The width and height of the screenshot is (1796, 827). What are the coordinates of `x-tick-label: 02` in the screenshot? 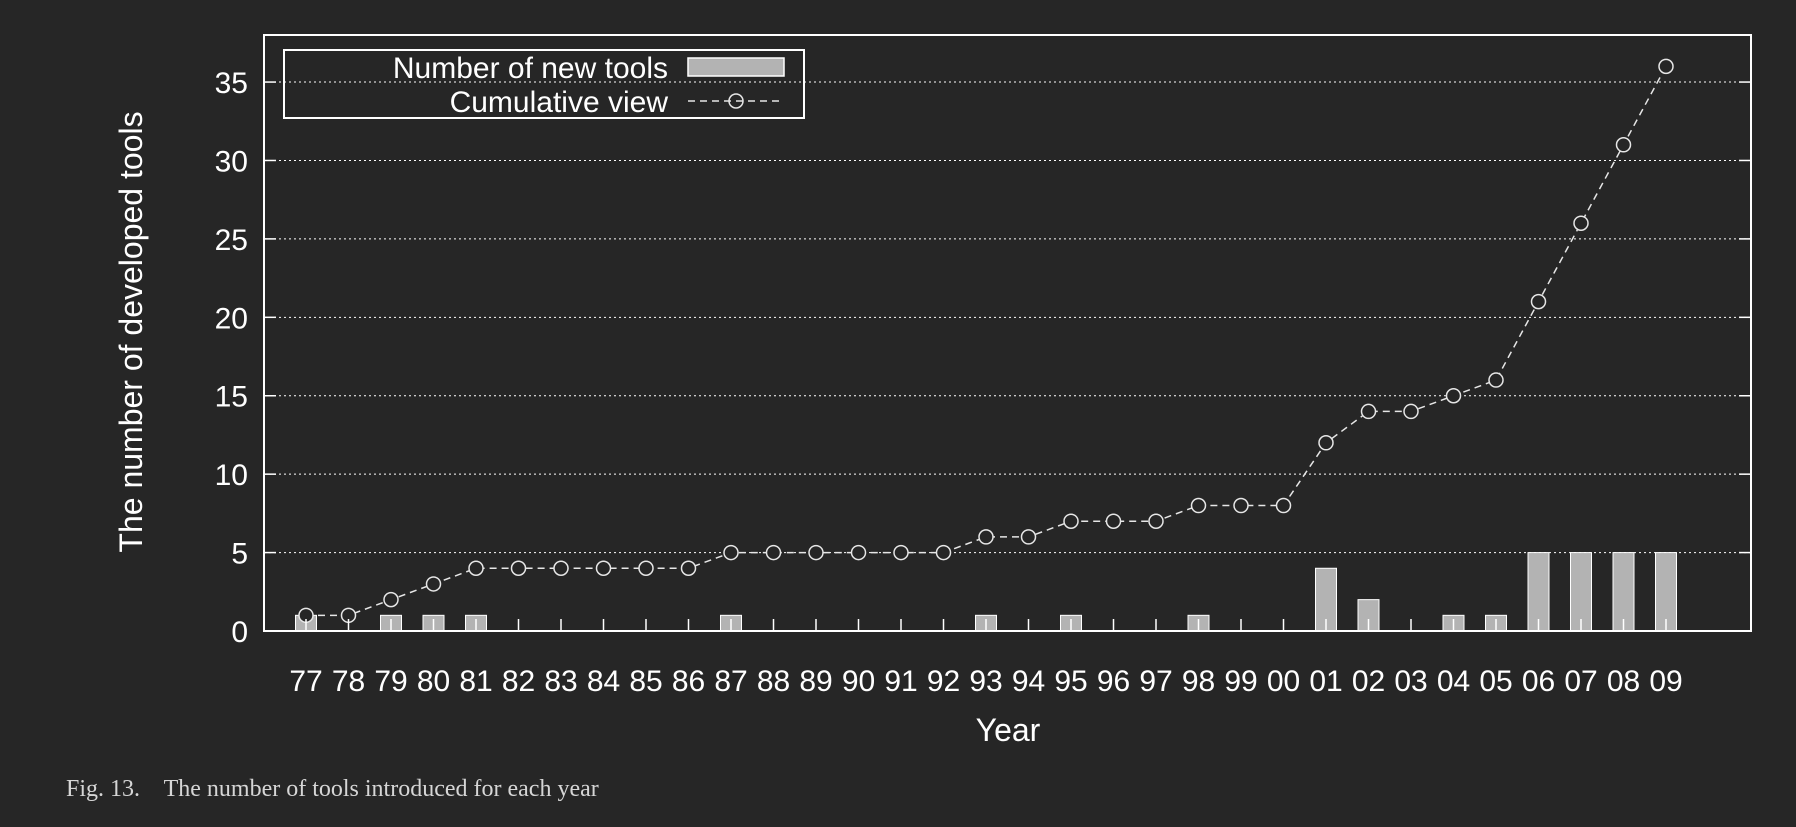 It's located at (1368, 681).